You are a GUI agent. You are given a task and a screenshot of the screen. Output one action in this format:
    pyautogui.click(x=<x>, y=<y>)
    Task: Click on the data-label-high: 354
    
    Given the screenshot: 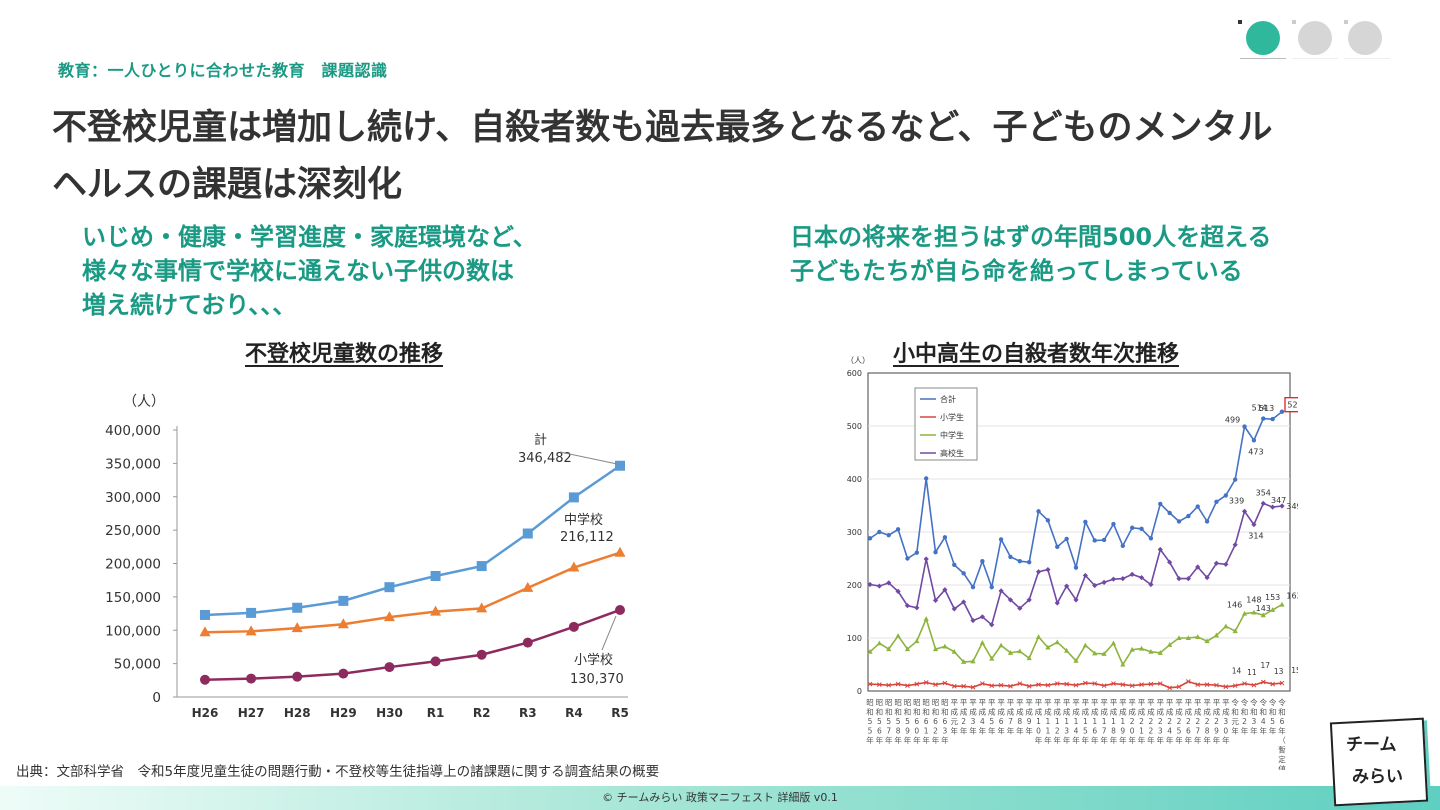 What is the action you would take?
    pyautogui.click(x=1263, y=492)
    